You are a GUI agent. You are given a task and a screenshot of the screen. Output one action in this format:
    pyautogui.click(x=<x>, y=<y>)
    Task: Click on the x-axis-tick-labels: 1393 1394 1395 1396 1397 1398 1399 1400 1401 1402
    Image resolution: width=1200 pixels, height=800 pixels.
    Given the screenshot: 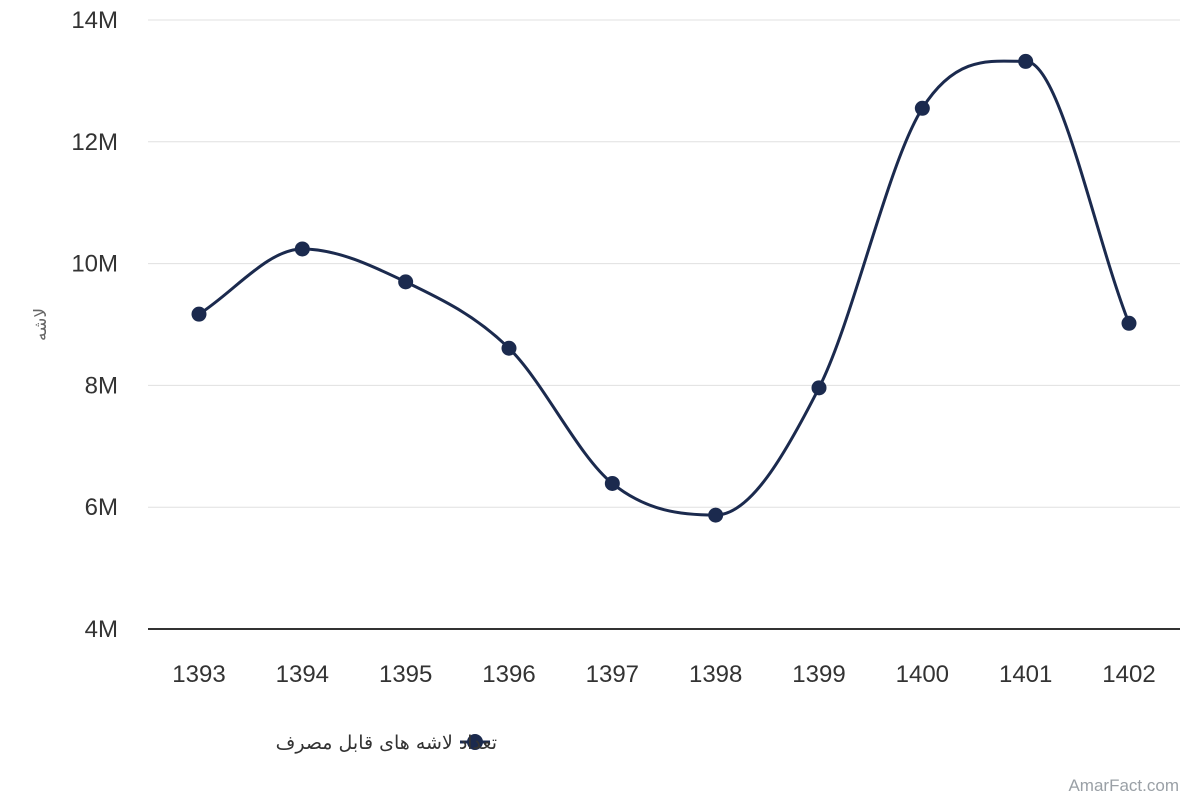 What is the action you would take?
    pyautogui.click(x=663, y=674)
    